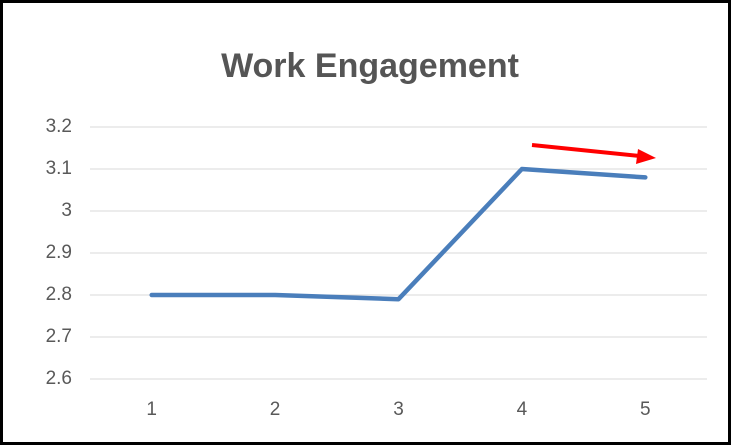 The height and width of the screenshot is (445, 731). What do you see at coordinates (398, 409) in the screenshot?
I see `x-tick-label: 3` at bounding box center [398, 409].